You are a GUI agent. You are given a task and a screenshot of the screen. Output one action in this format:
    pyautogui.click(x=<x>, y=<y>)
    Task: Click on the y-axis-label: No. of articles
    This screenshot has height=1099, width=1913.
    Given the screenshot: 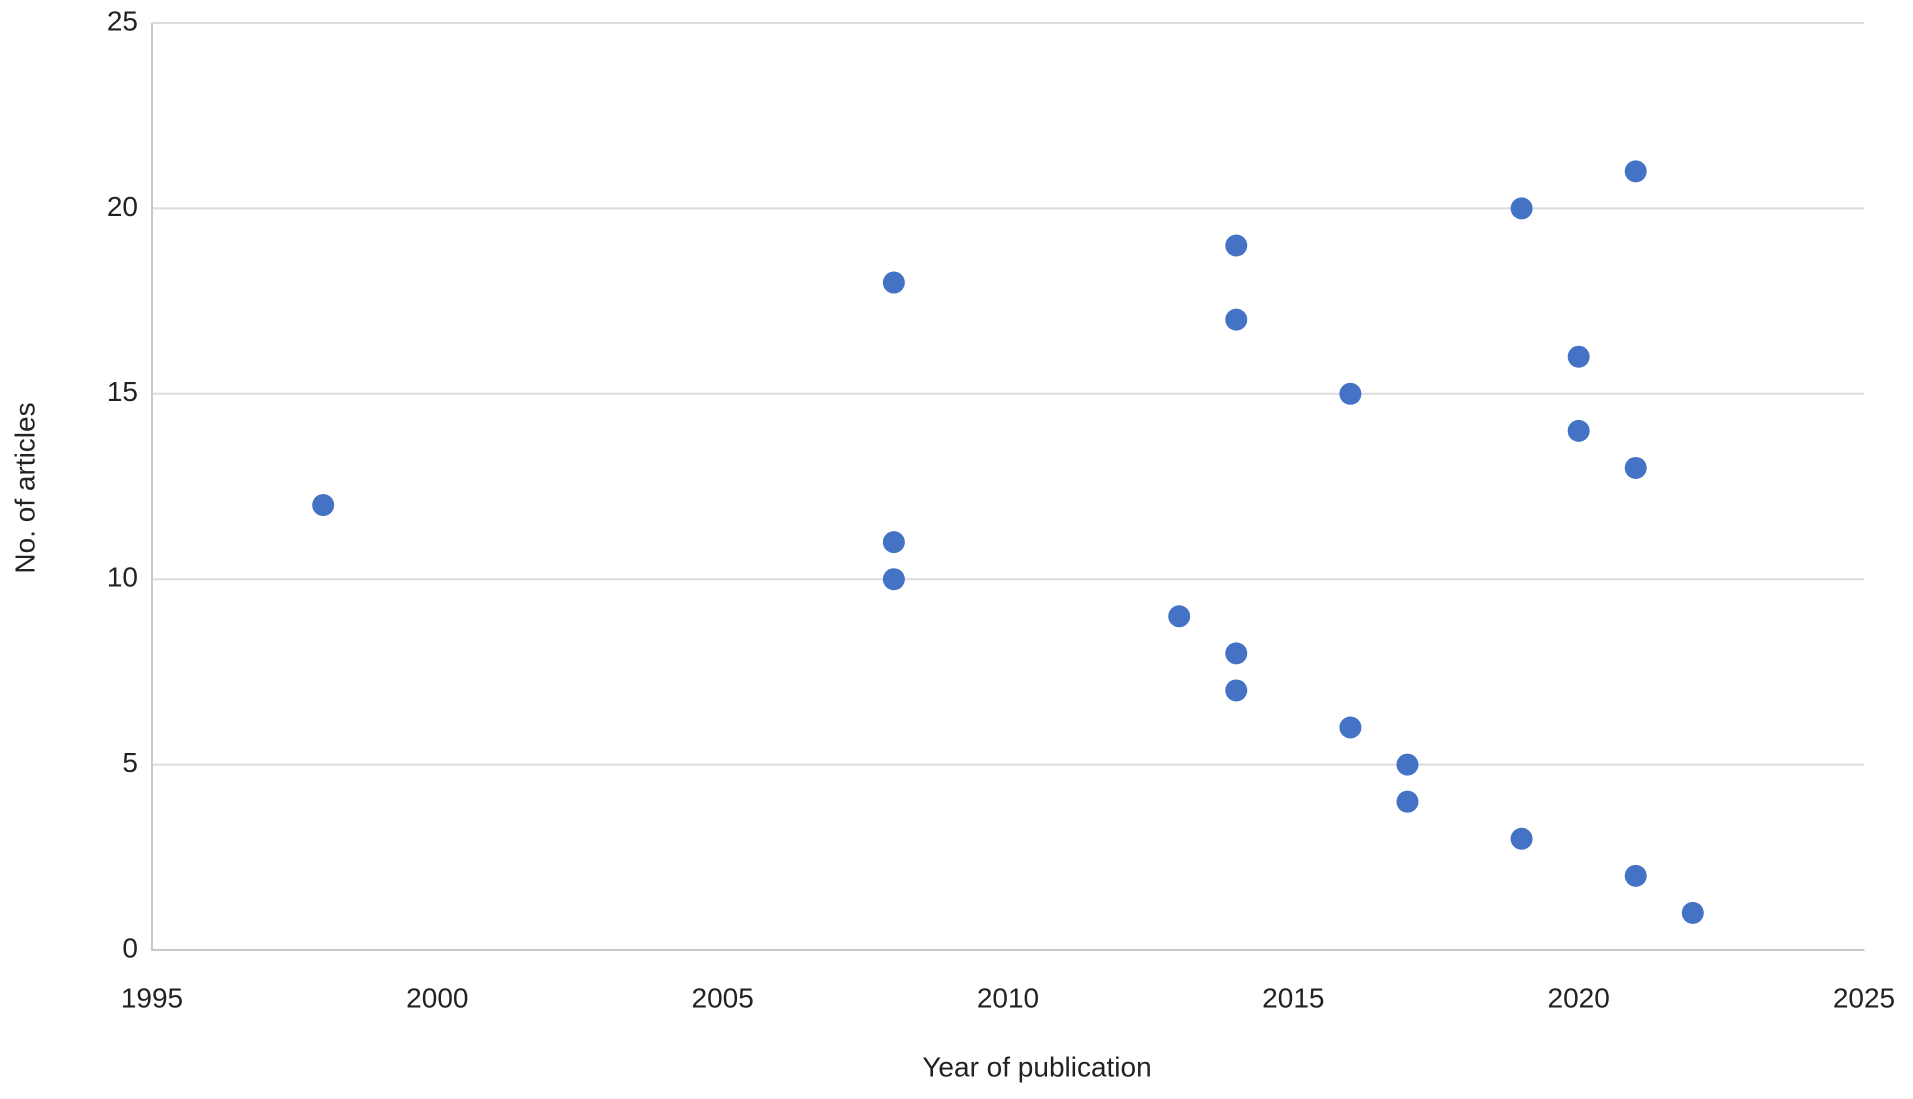 What is the action you would take?
    pyautogui.click(x=24, y=487)
    